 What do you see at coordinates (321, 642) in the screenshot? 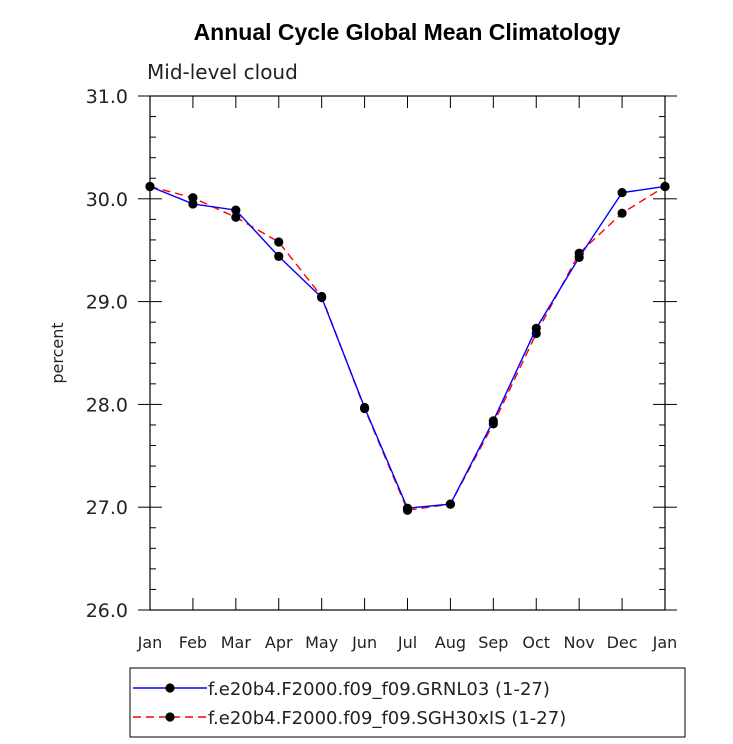
I see `x-tick-label: May` at bounding box center [321, 642].